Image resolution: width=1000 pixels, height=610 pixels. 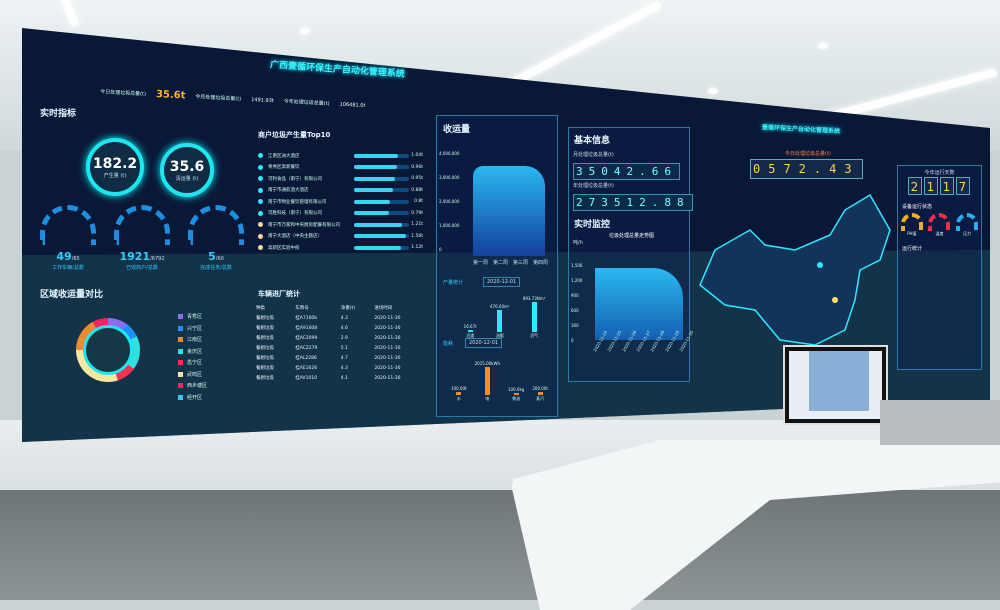 I want to click on gauge-merchants: 1921/6792 已收商户/总数, so click(x=142, y=238).